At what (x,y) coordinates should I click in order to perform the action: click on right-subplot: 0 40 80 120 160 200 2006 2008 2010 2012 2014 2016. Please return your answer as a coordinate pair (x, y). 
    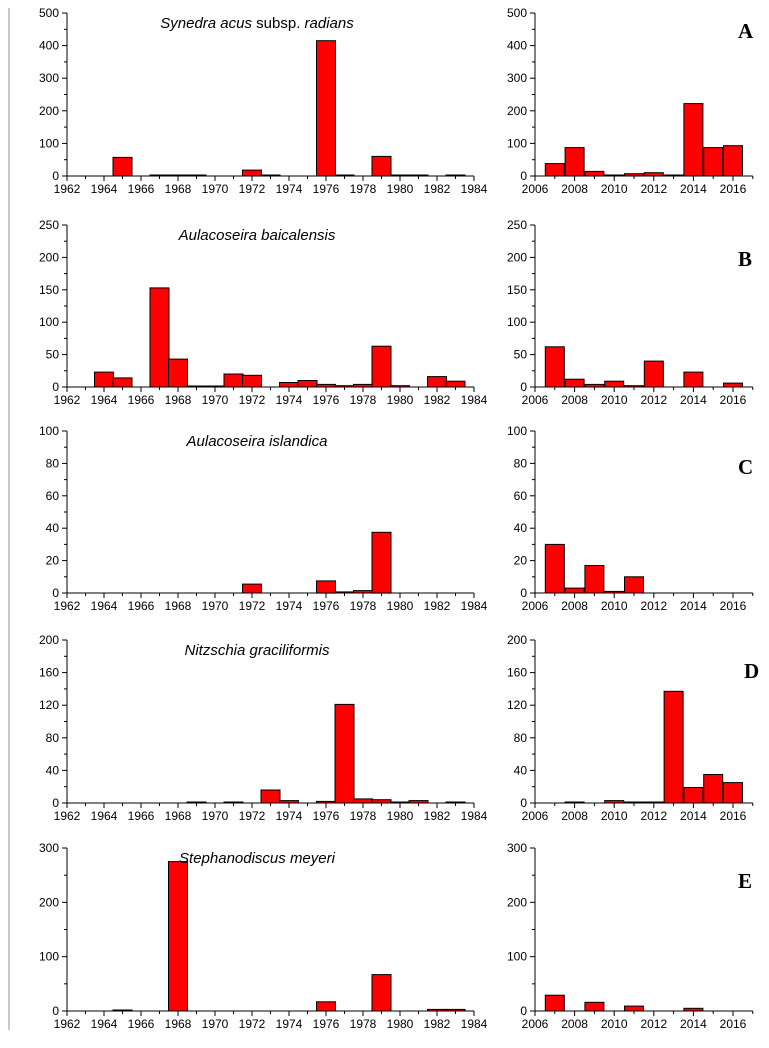
    Looking at the image, I should click on (630, 728).